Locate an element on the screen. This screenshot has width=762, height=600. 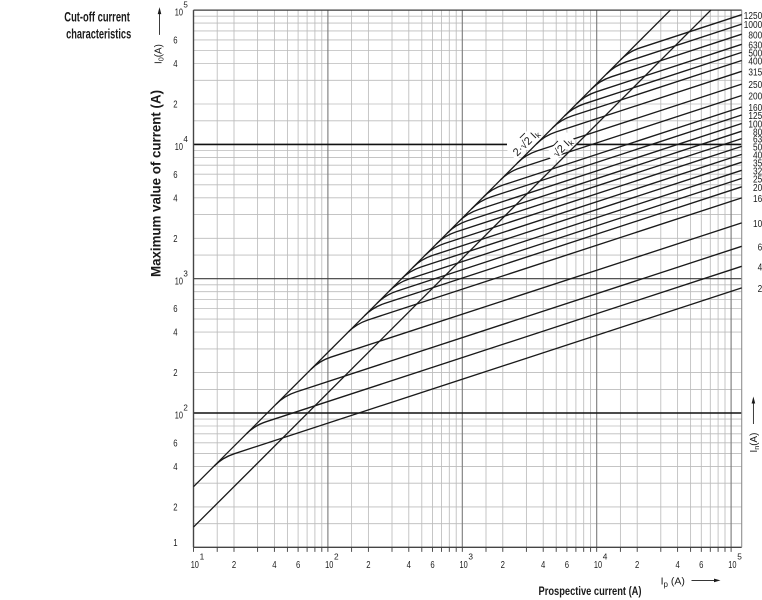
svg-text: 100 is located at coordinates (755, 125).